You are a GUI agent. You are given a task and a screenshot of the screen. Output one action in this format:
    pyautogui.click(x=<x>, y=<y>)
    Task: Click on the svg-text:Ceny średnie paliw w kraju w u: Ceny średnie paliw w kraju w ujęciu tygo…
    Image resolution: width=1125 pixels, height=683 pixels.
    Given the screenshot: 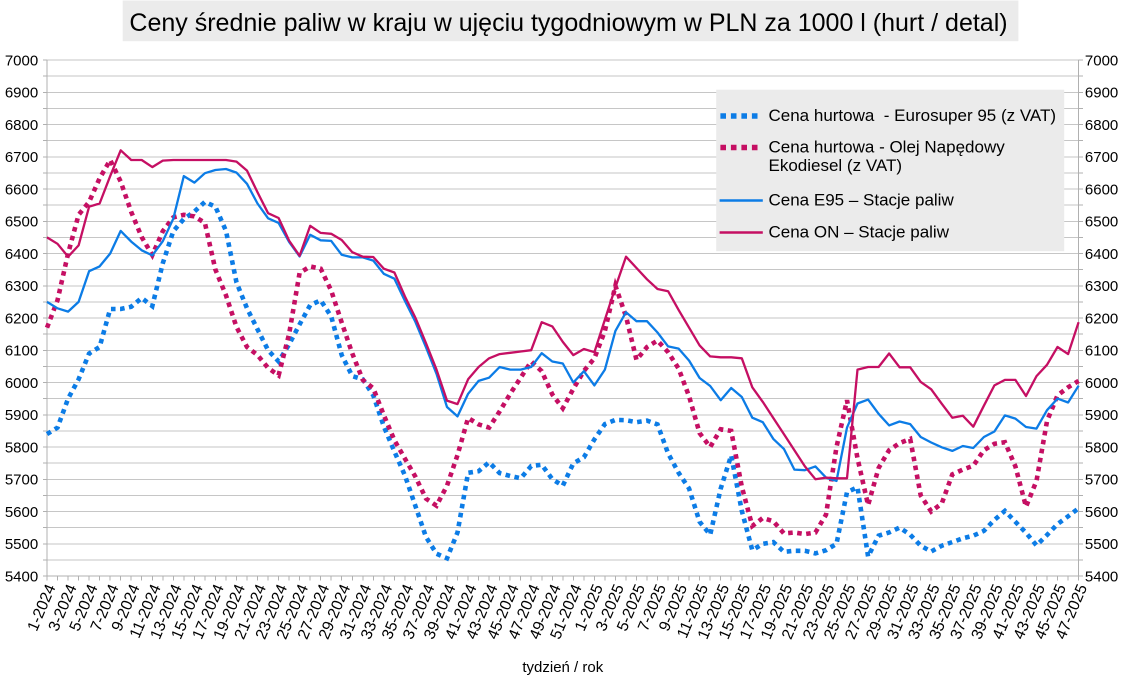 What is the action you would take?
    pyautogui.click(x=568, y=23)
    